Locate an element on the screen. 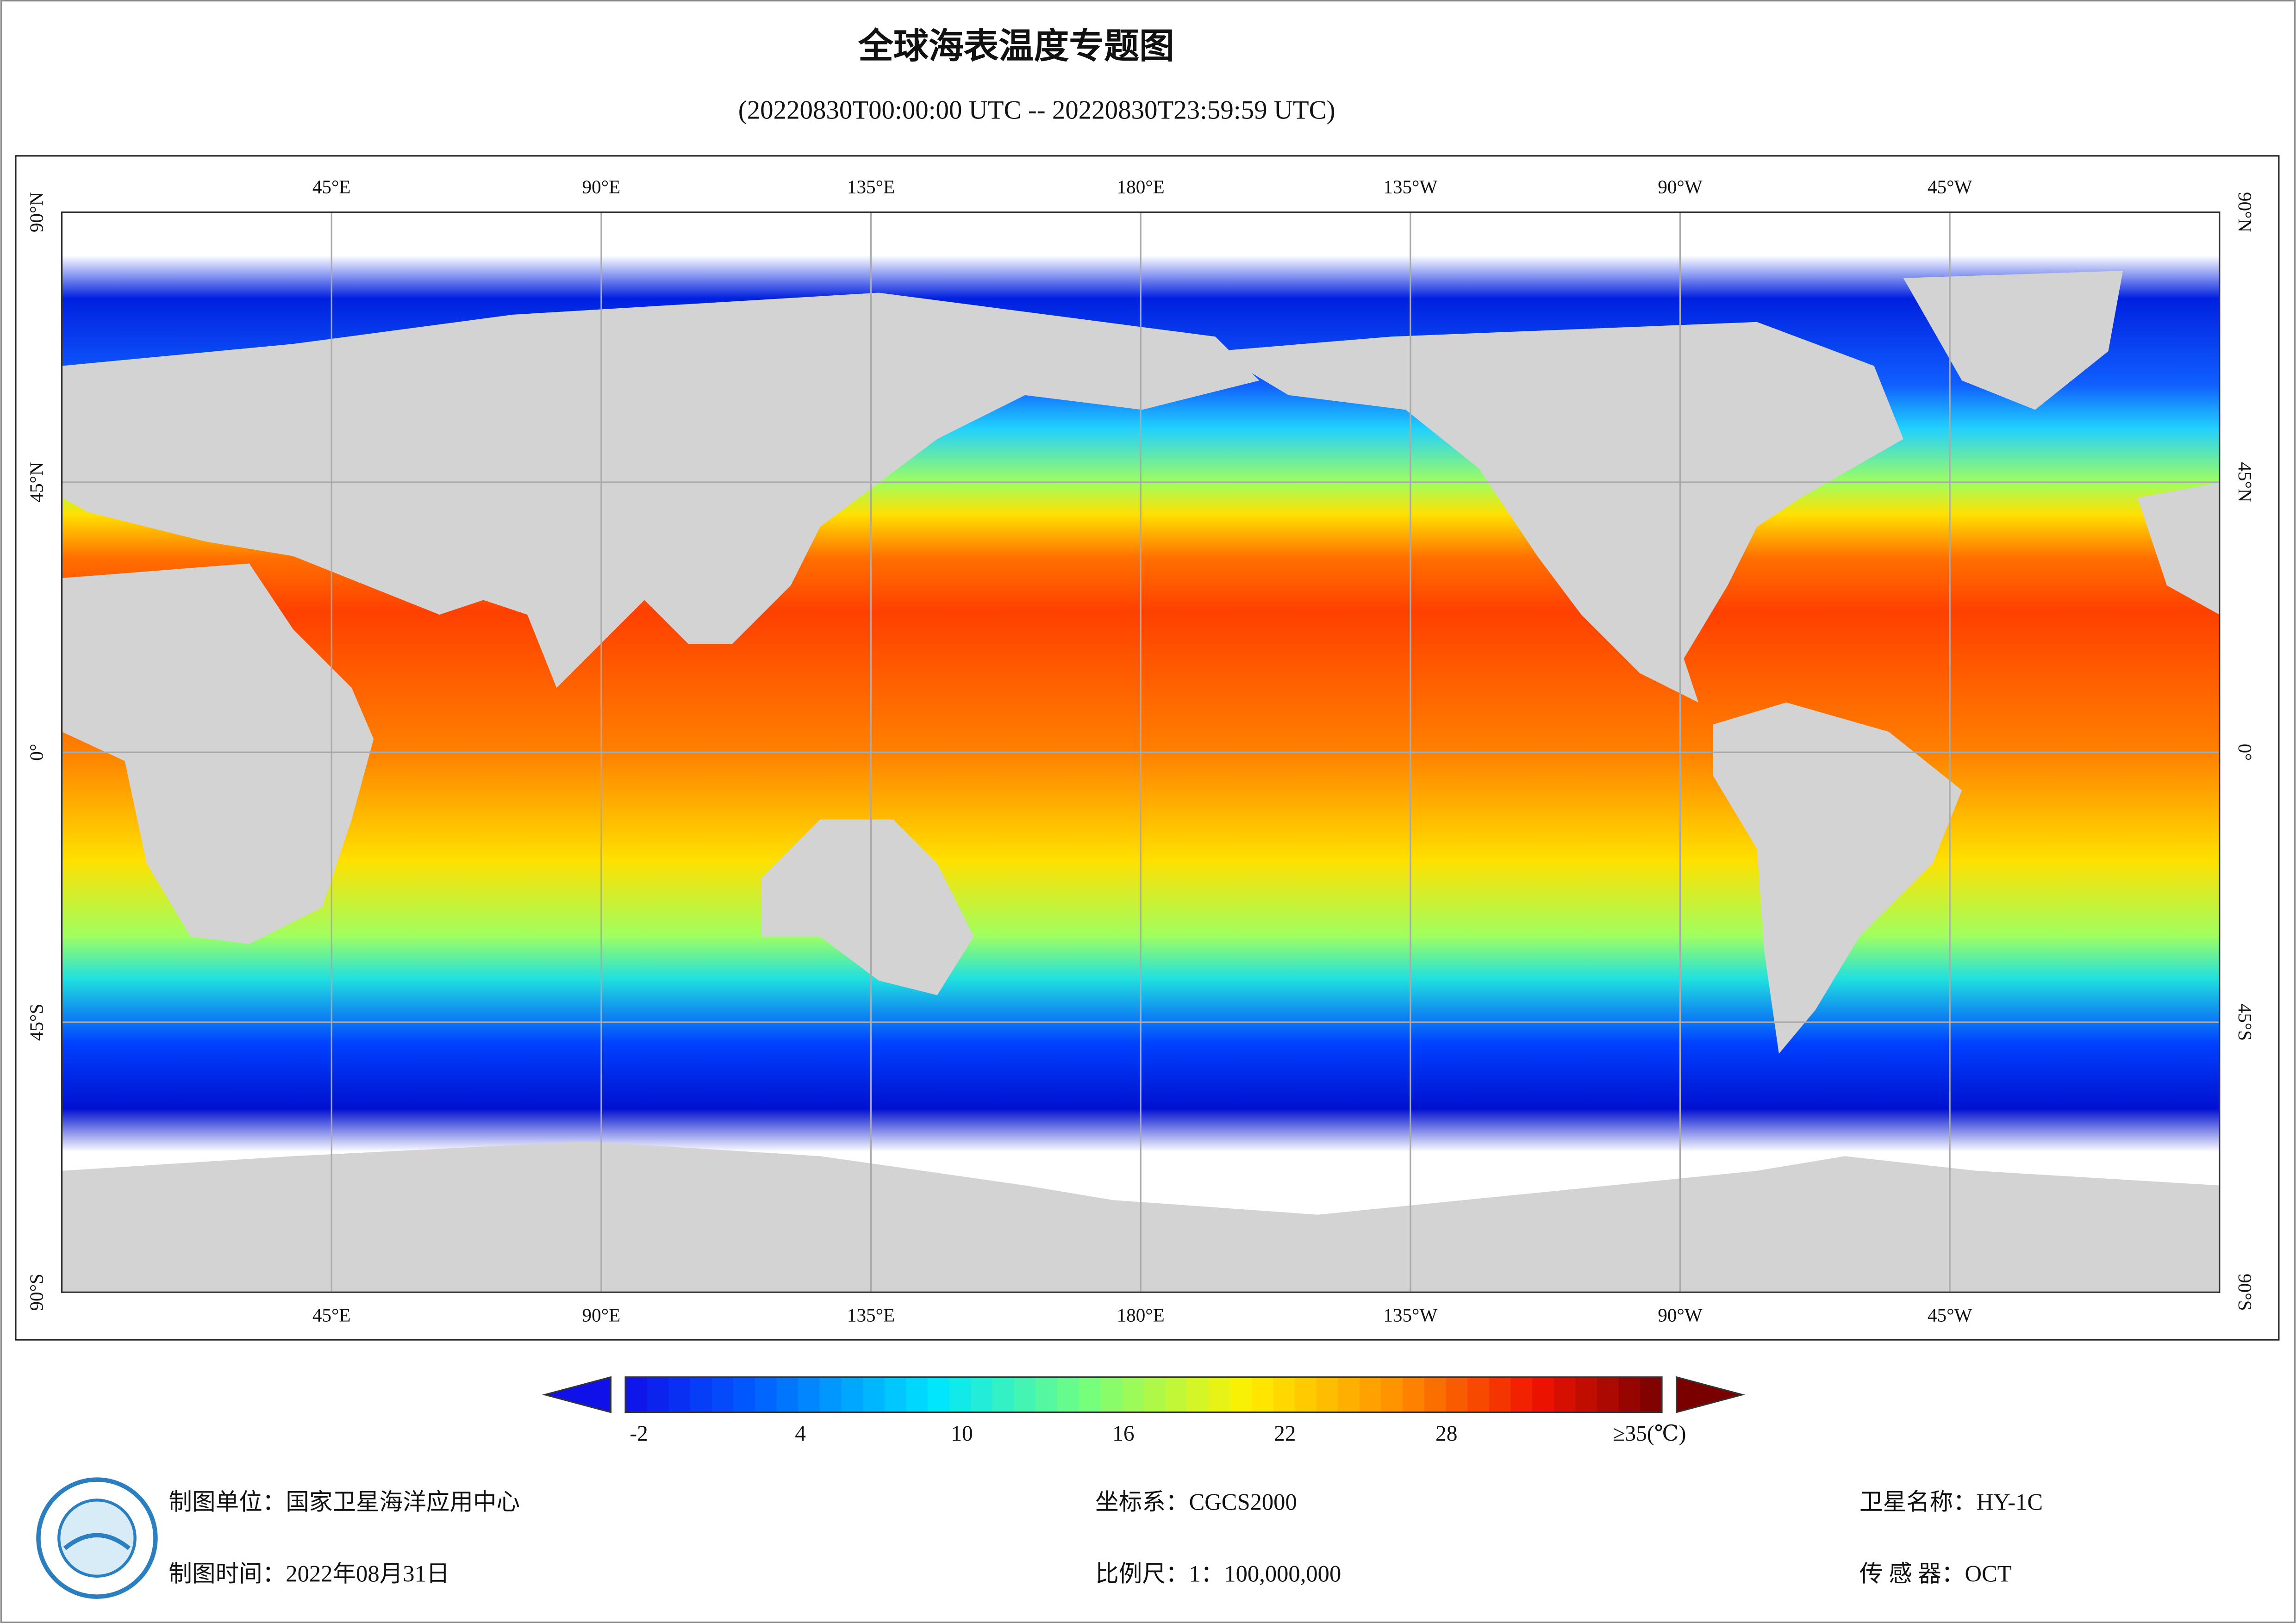  eurasia is located at coordinates (661, 490).